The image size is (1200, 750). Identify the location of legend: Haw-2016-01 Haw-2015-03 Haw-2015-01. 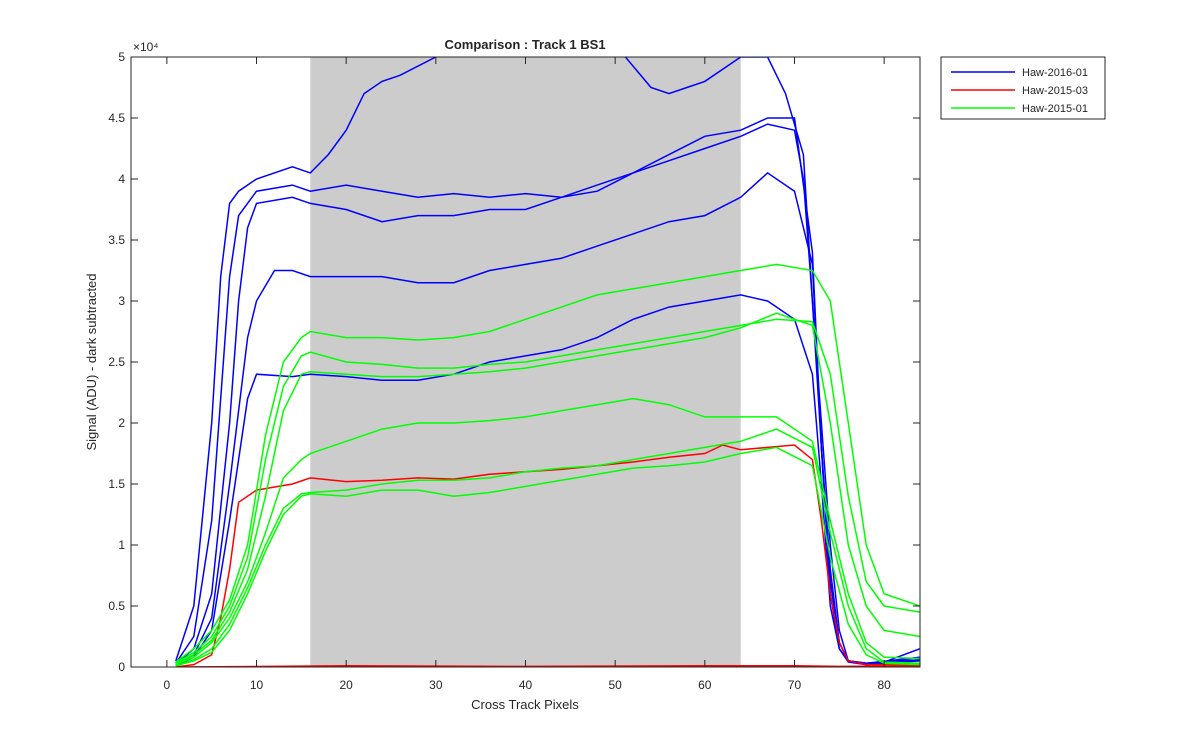
(1023, 88).